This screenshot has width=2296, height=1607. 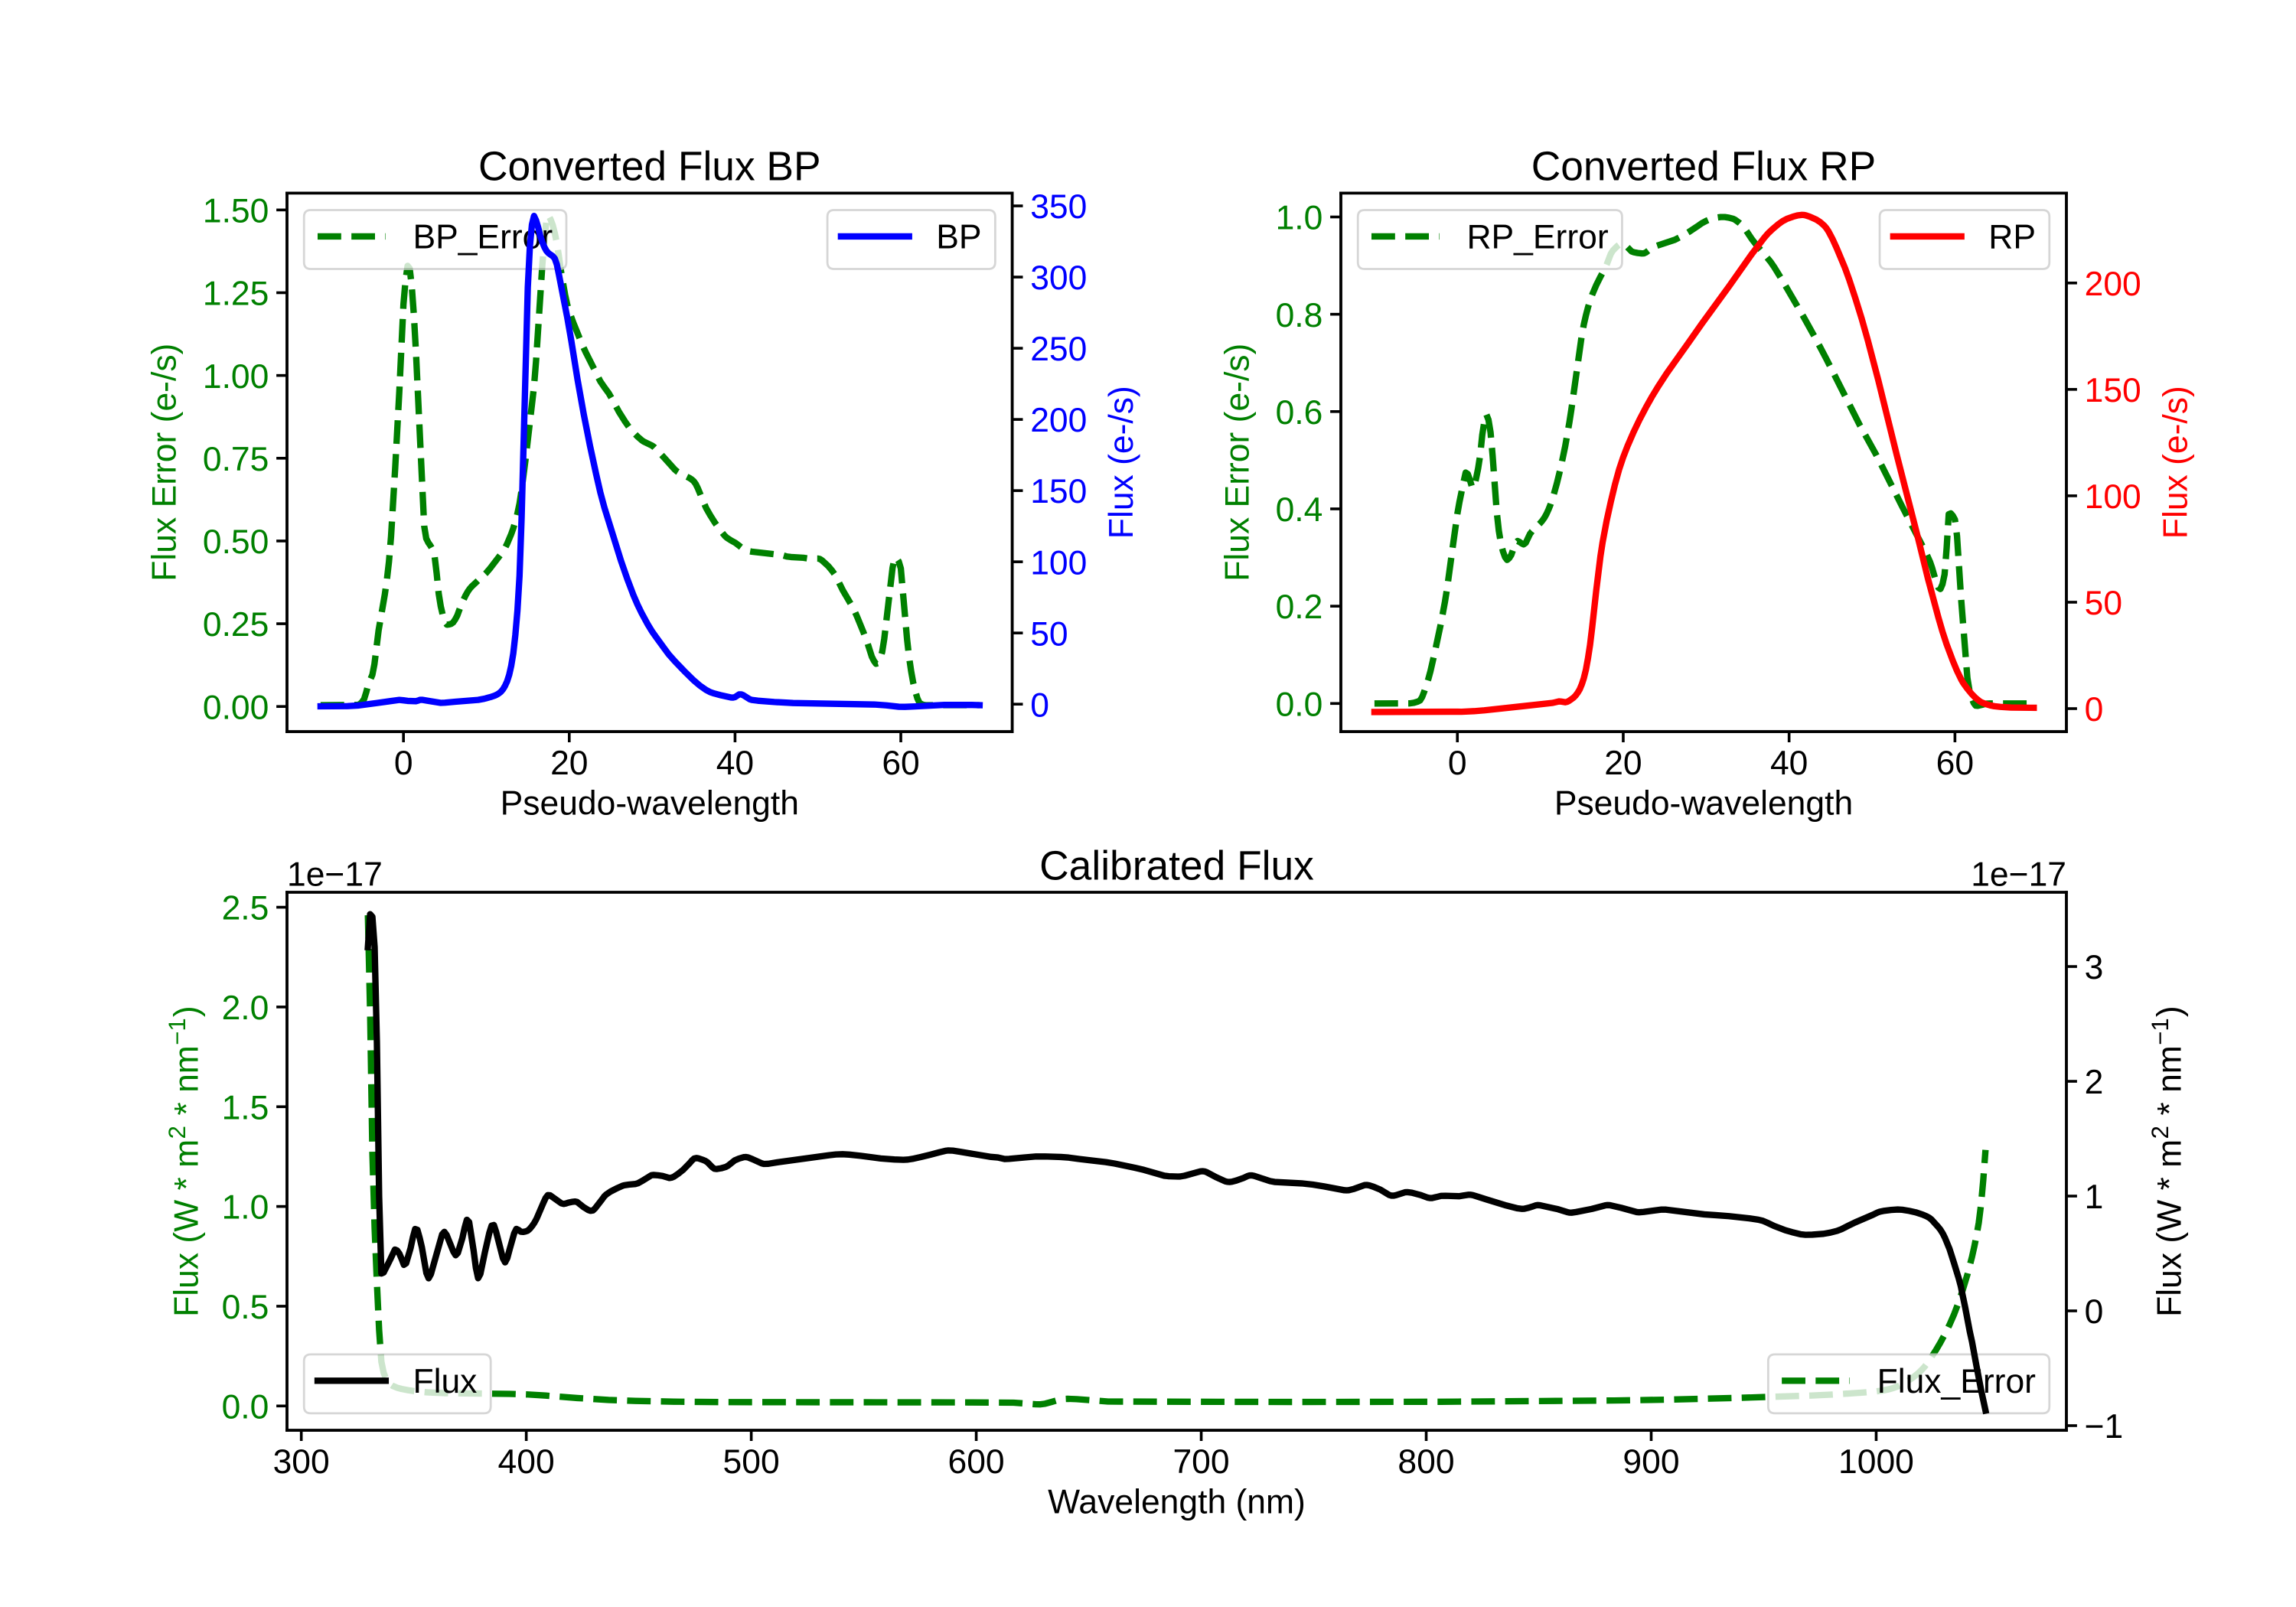 What do you see at coordinates (975, 1462) in the screenshot?
I see `svg-text: 600` at bounding box center [975, 1462].